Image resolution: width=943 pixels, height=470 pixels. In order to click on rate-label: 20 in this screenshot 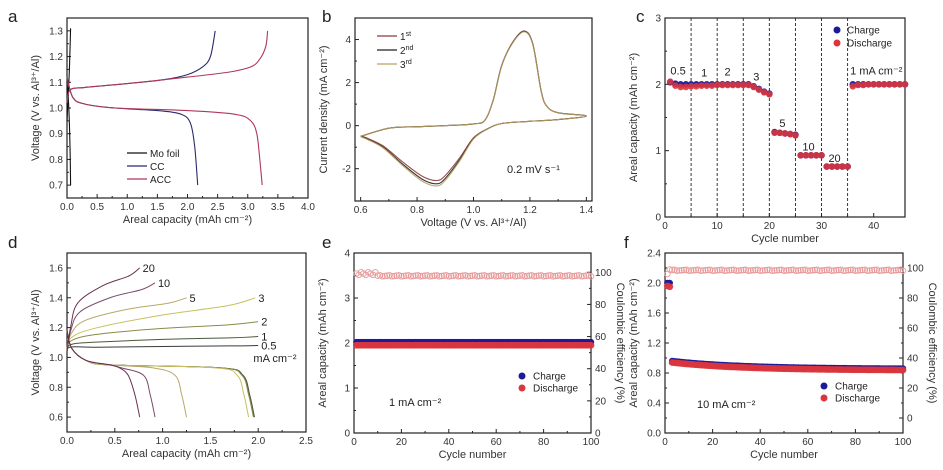, I will do `click(834, 159)`.